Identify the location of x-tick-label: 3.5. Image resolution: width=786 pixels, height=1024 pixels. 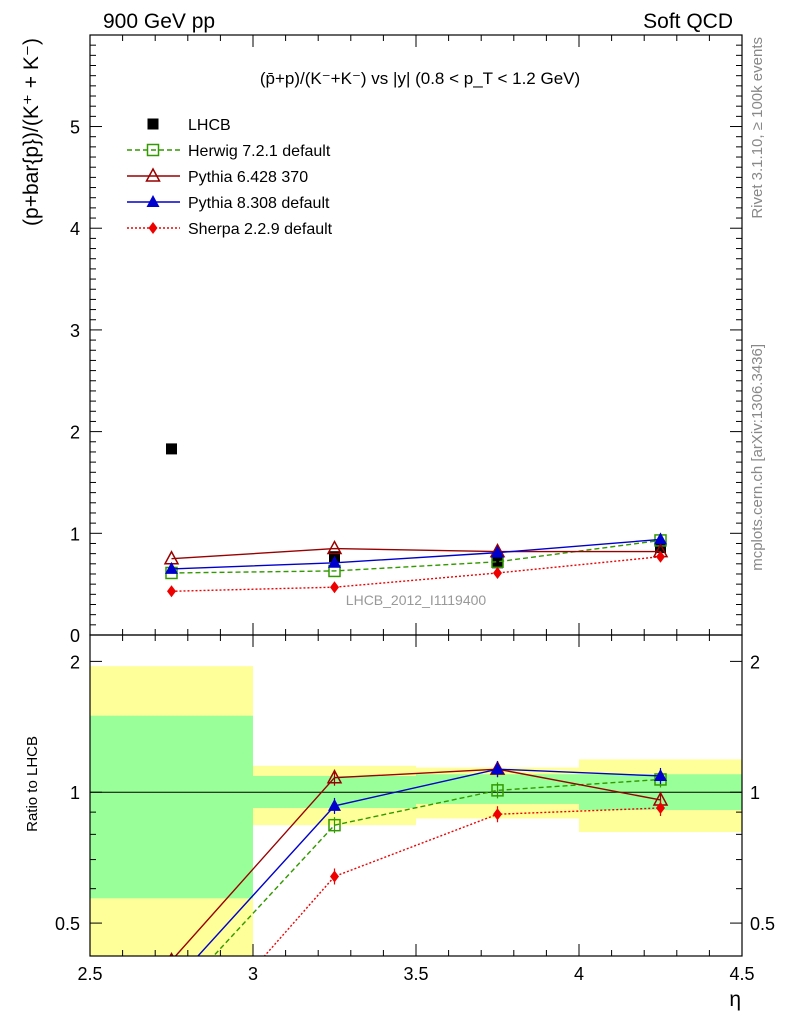
(415, 974).